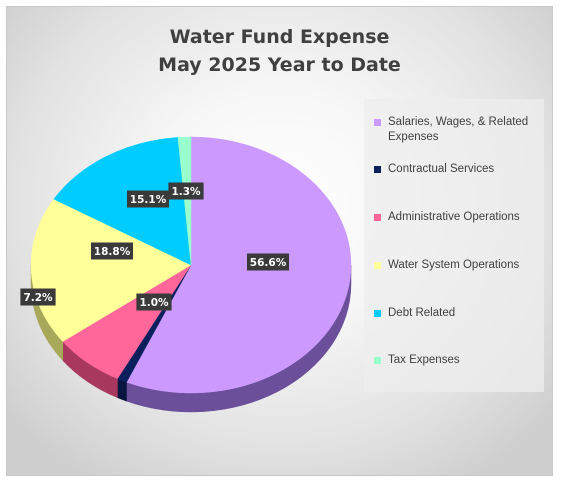 The image size is (561, 483). I want to click on data-labels: 56.6% 1.0% 7.2% 18.8% 15.1% 1.3%, so click(154, 246).